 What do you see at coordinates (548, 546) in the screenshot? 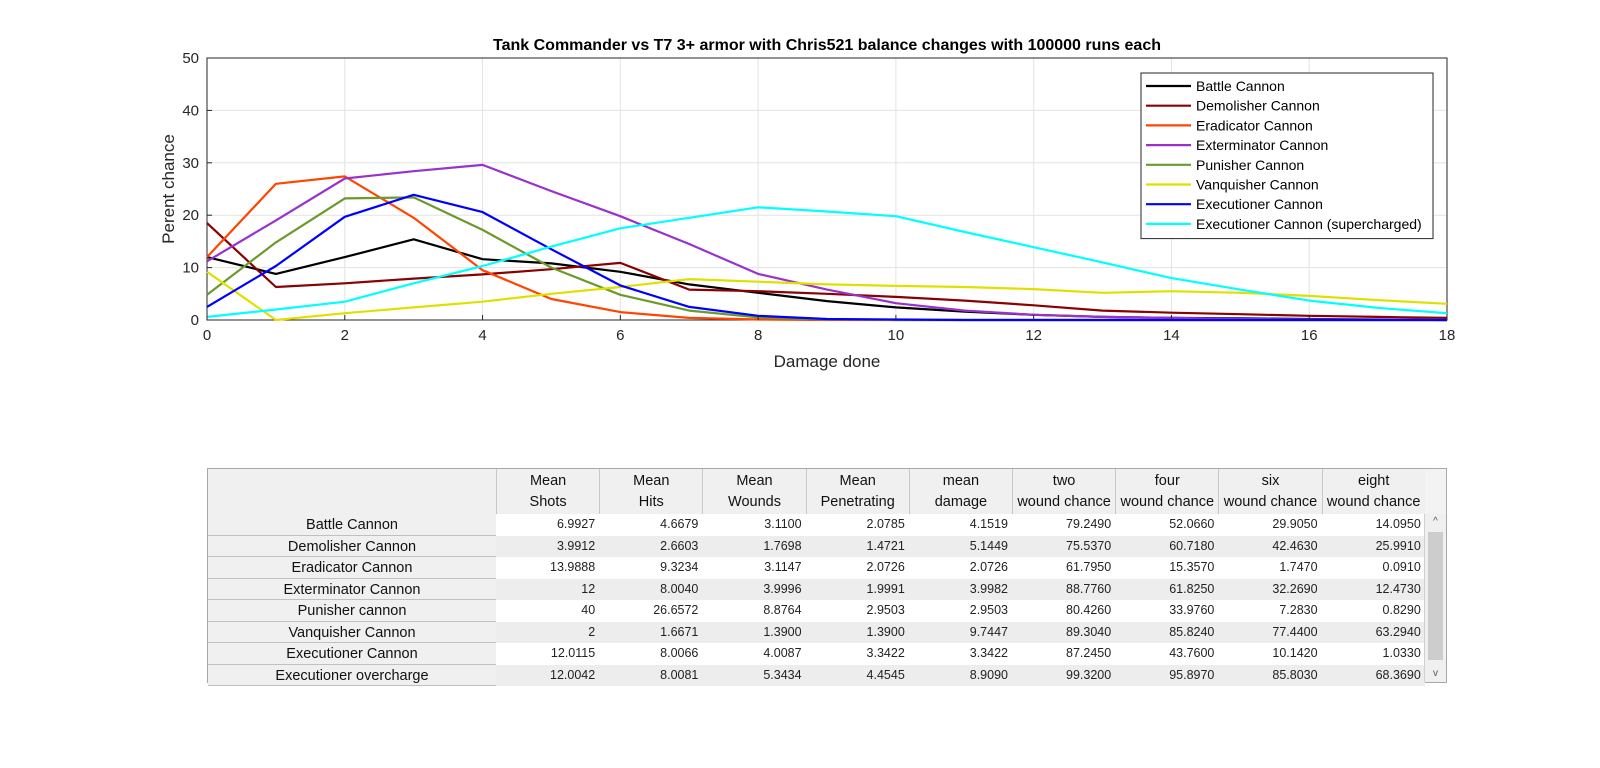
I see `table-cell: 3.9912` at bounding box center [548, 546].